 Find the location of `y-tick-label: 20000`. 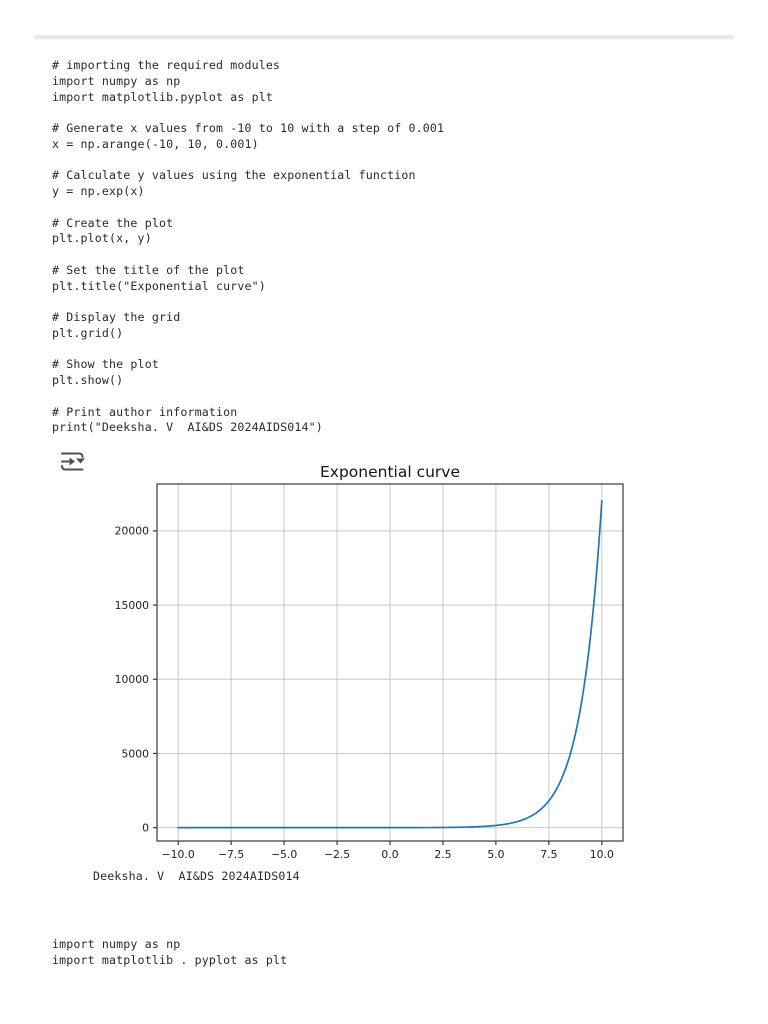

y-tick-label: 20000 is located at coordinates (132, 531).